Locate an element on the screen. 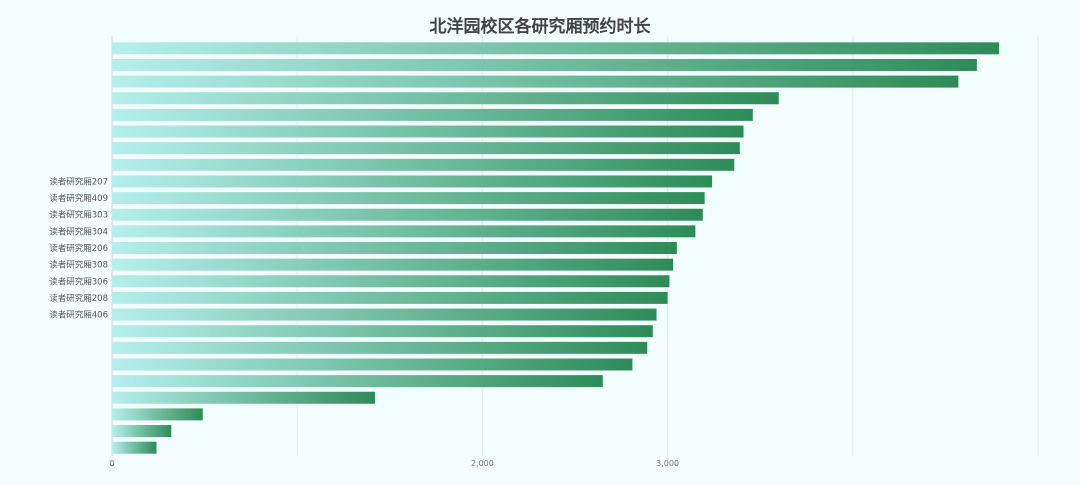 The image size is (1080, 485). category-label: 读者研究厢207 is located at coordinates (78, 181).